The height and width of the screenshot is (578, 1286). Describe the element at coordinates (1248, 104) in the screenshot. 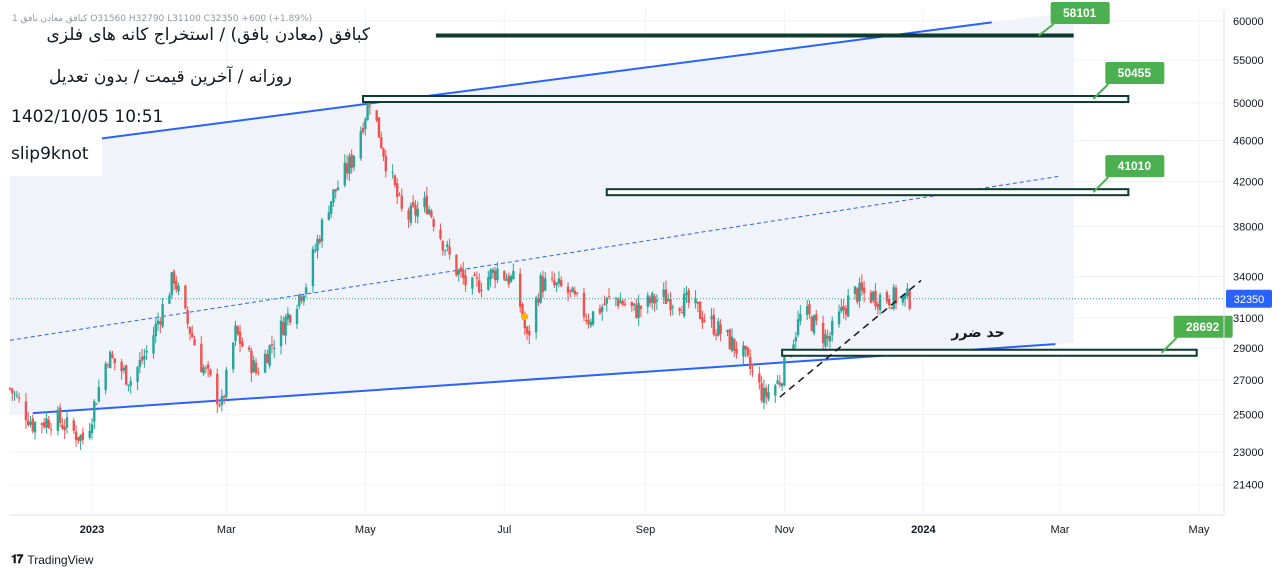

I see `y-tick-label: 50000` at that location.